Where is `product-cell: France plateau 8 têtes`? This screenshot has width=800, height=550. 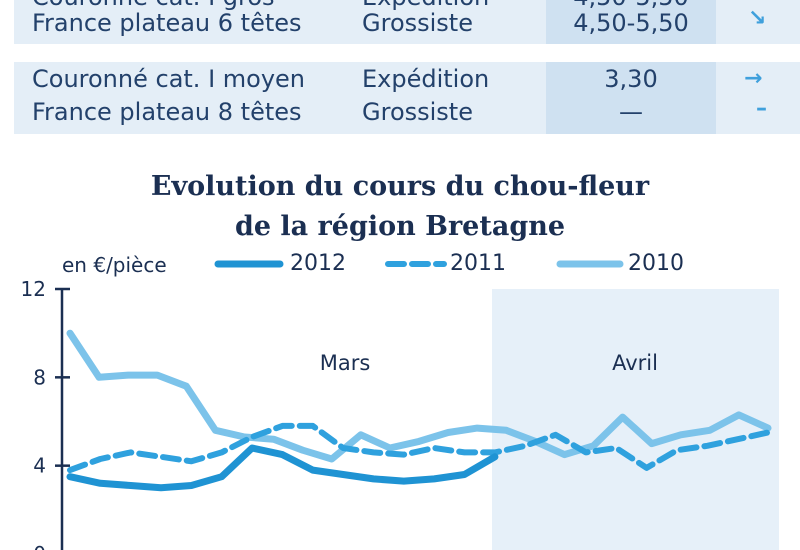 product-cell: France plateau 8 têtes is located at coordinates (167, 112).